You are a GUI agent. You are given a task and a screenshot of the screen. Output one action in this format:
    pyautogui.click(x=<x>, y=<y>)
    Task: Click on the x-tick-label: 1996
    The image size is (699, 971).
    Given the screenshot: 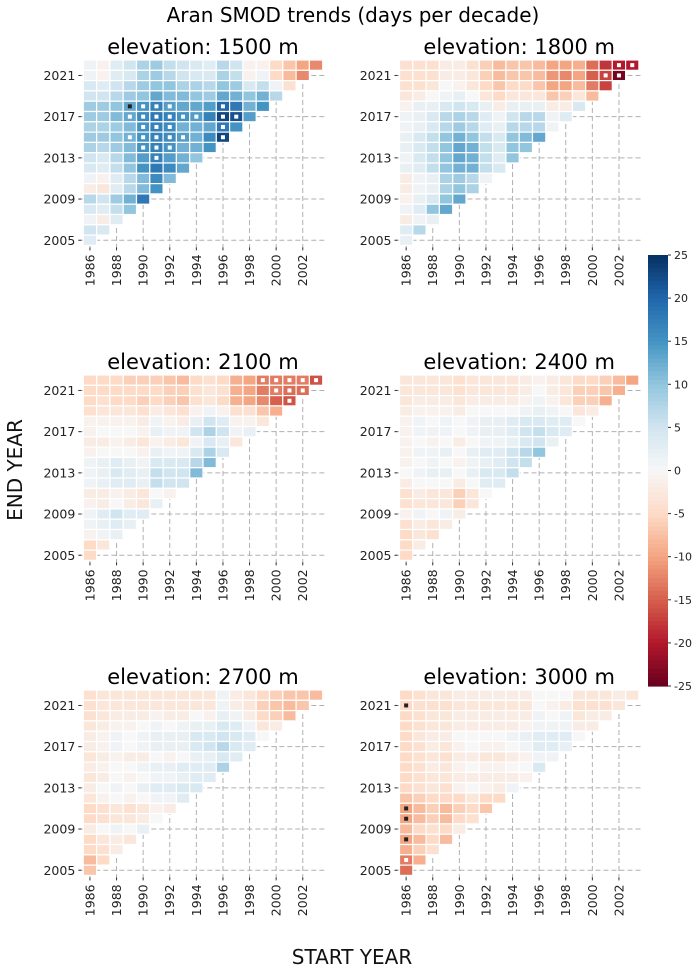 What is the action you would take?
    pyautogui.click(x=222, y=585)
    